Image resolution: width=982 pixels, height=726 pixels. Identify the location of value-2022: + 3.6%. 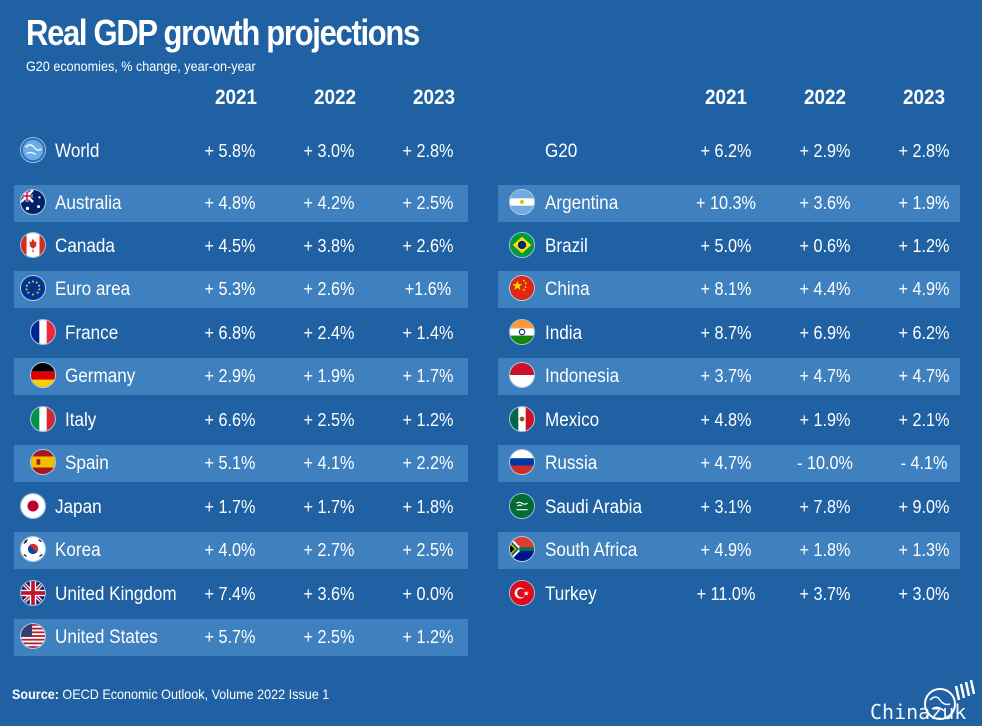
(825, 203).